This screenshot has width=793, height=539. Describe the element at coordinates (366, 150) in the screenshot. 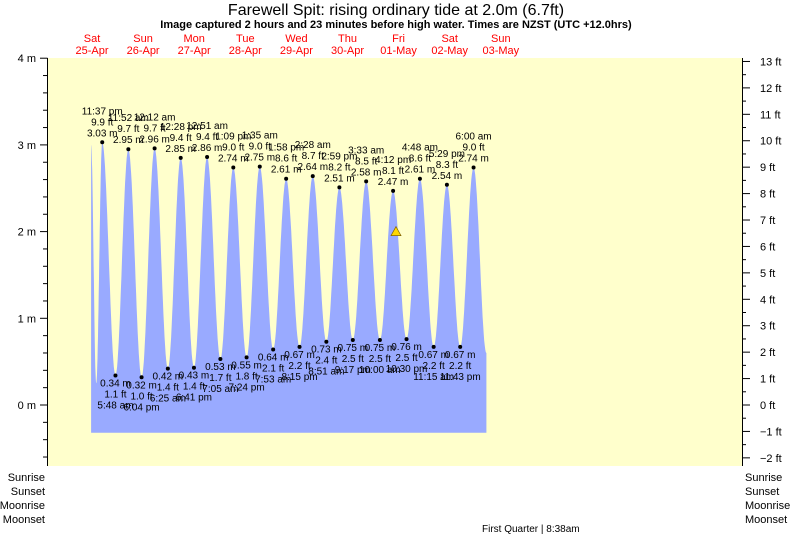

I see `high-tide-time: 3:33 am` at that location.